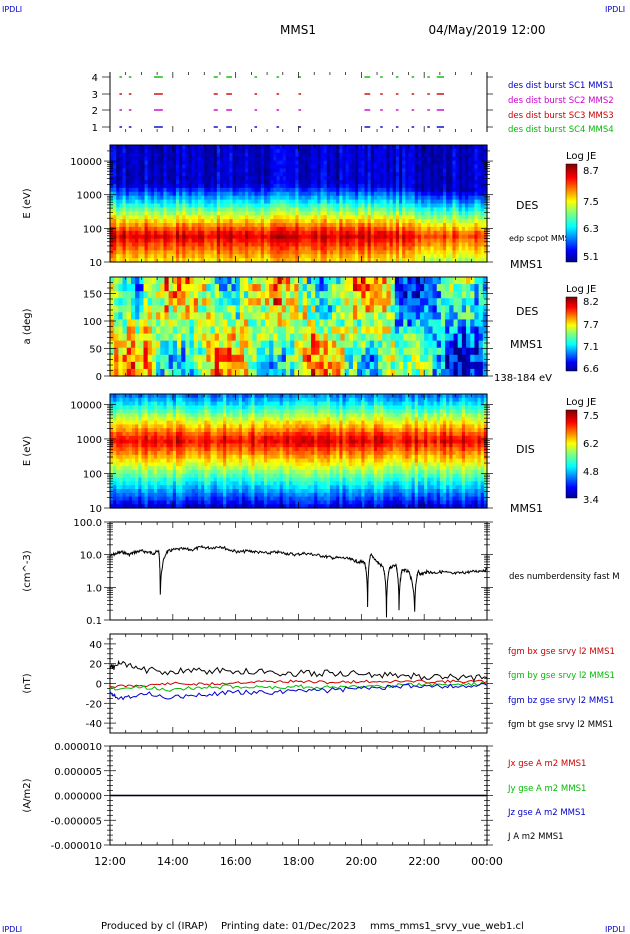  I want to click on legend-entry: des dist burst SC4 MMS4, so click(561, 130).